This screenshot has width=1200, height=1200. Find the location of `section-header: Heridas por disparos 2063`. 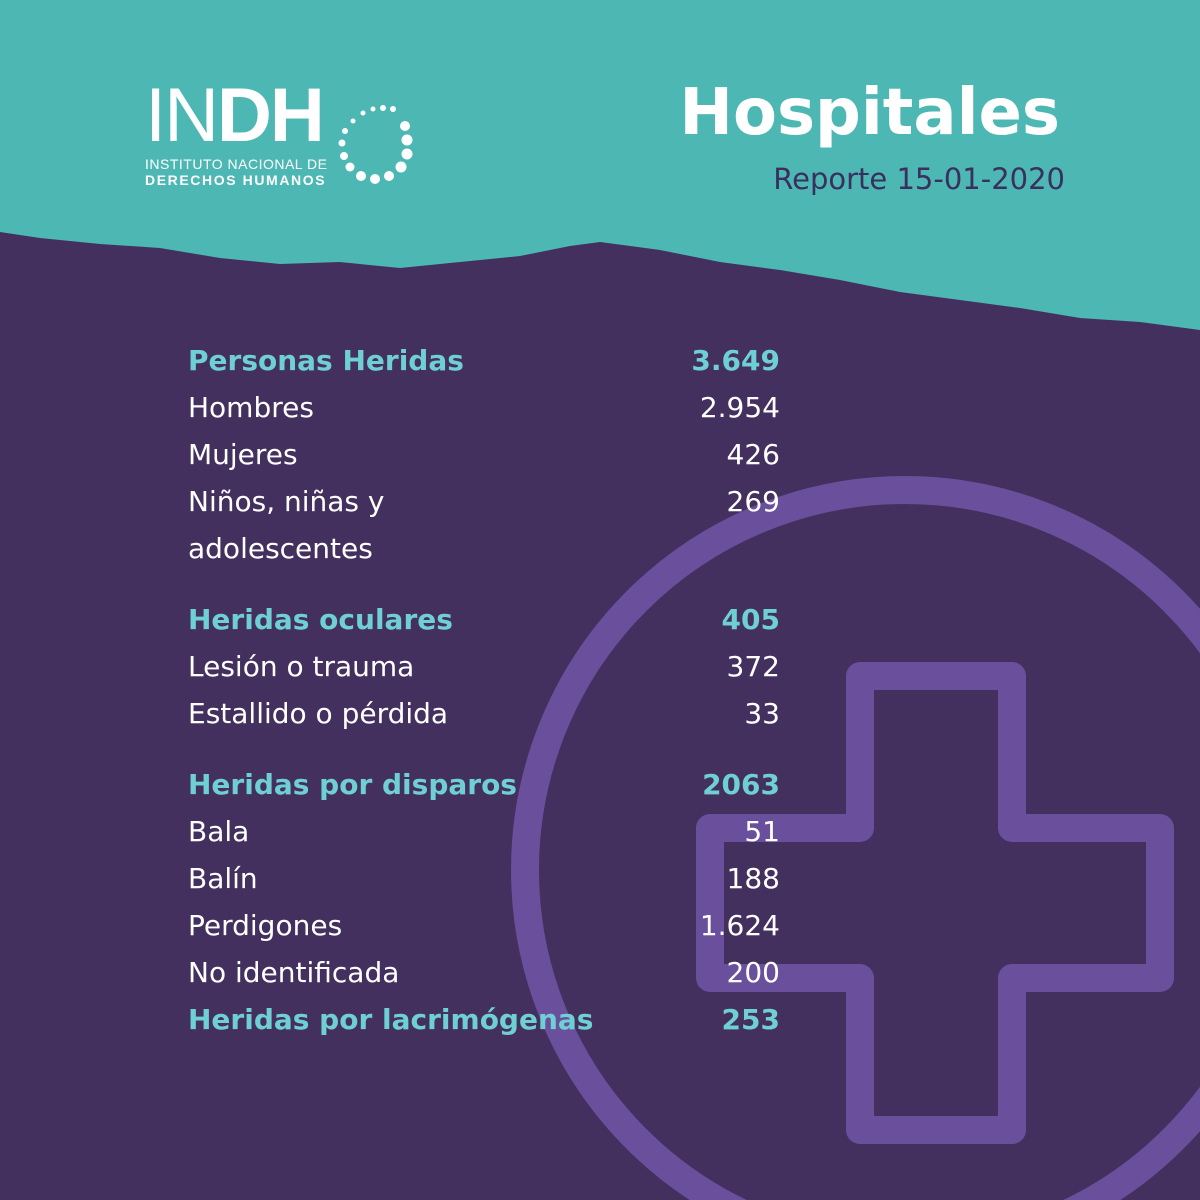

section-header: Heridas por disparos 2063 is located at coordinates (484, 784).